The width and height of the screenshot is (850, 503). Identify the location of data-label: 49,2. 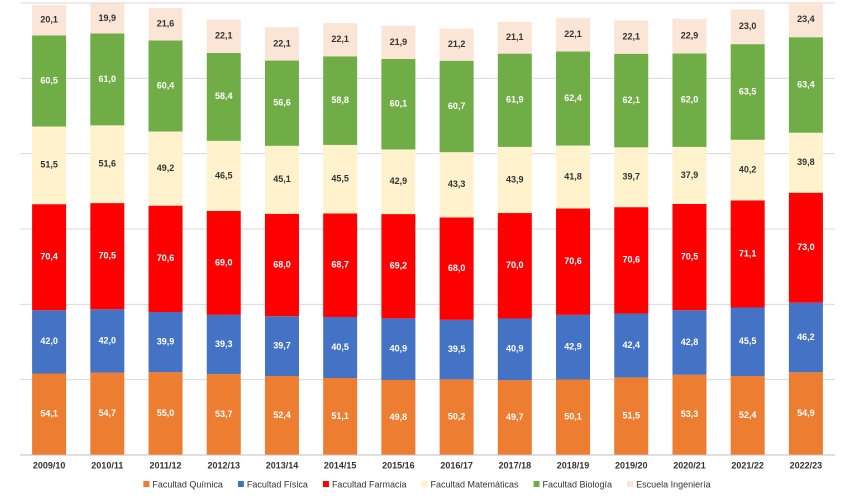
(166, 168).